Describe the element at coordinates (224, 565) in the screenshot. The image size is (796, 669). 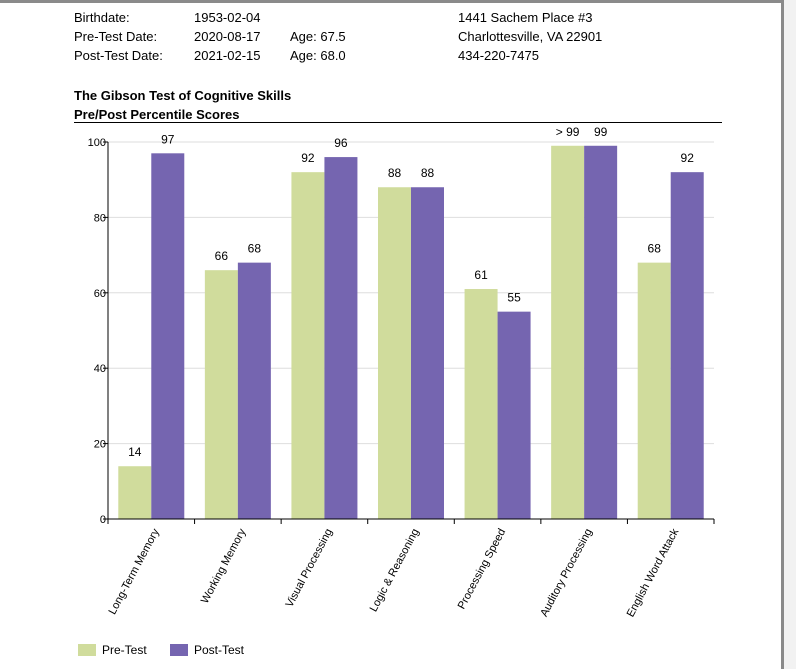
I see `x-tick-label: Working Memory` at that location.